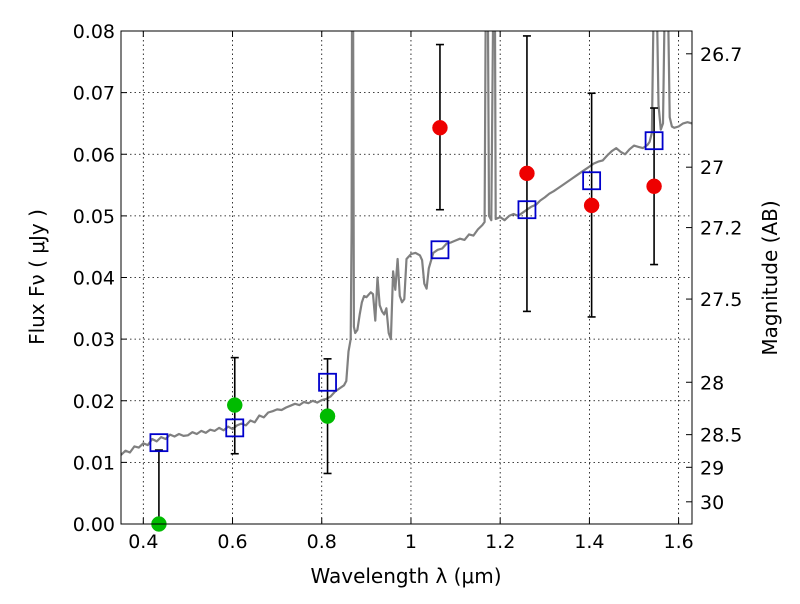  What do you see at coordinates (94, 402) in the screenshot?
I see `y-tick-label: 0.02` at bounding box center [94, 402].